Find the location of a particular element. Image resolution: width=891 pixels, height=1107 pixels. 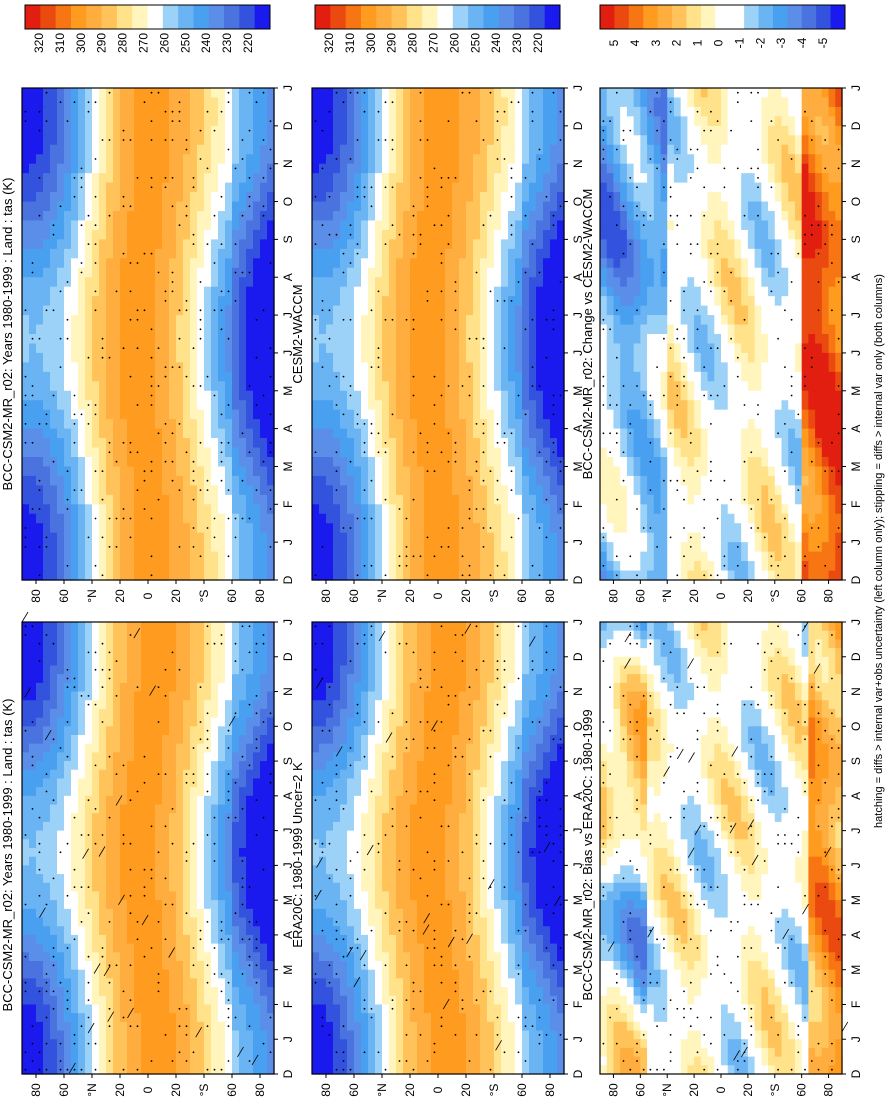

colorbar-swatch is located at coordinates (140, 17).